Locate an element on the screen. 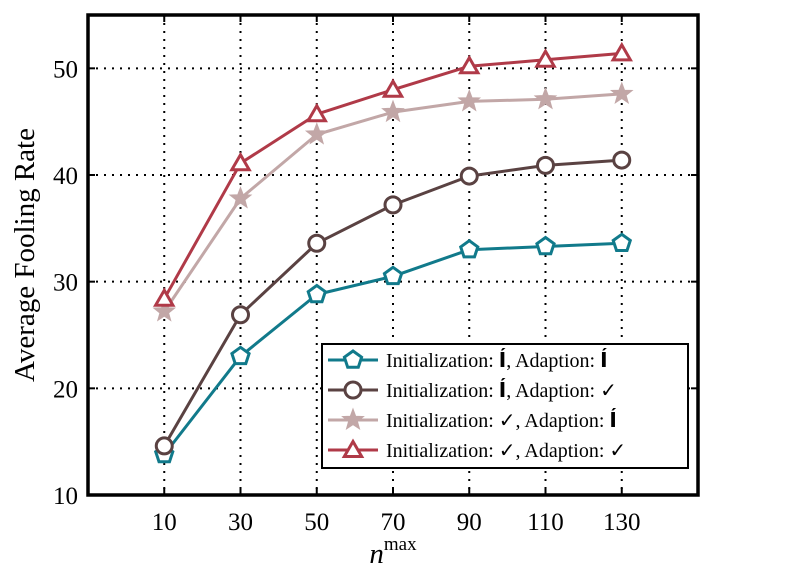  y-tick-label: 10 is located at coordinates (65, 496).